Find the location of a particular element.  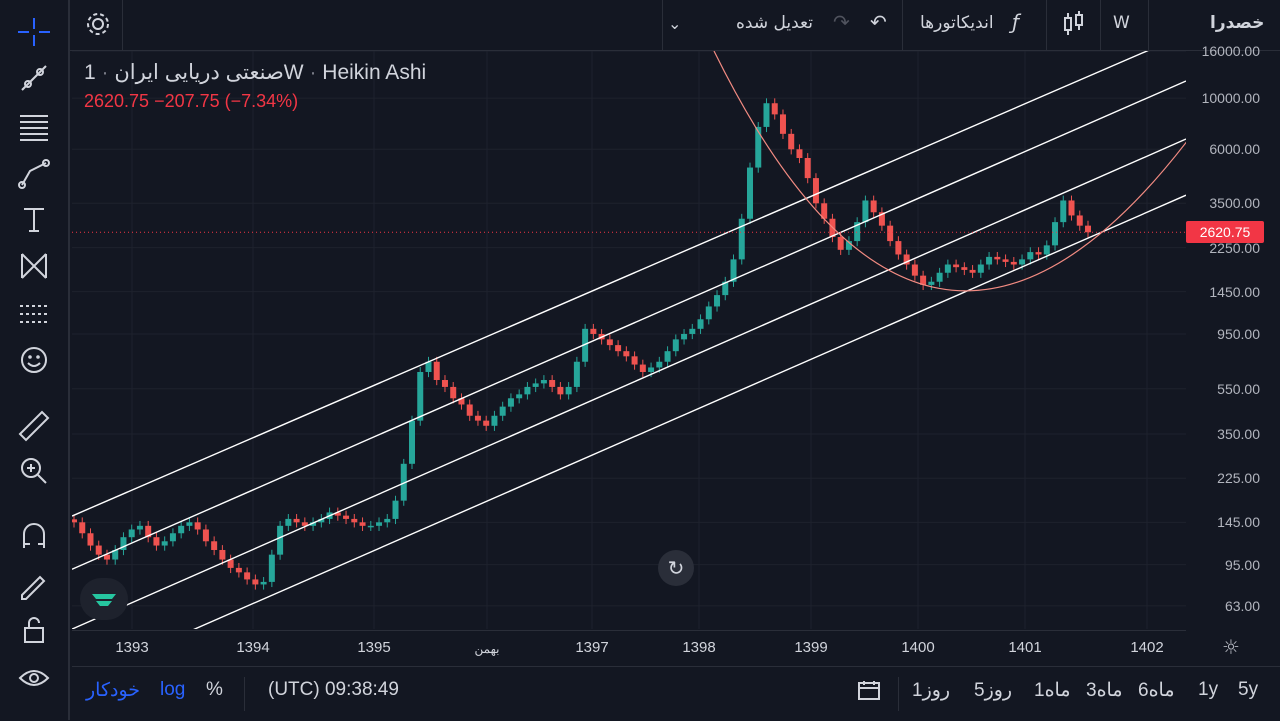

x-tick-label: 1398 is located at coordinates (699, 647).